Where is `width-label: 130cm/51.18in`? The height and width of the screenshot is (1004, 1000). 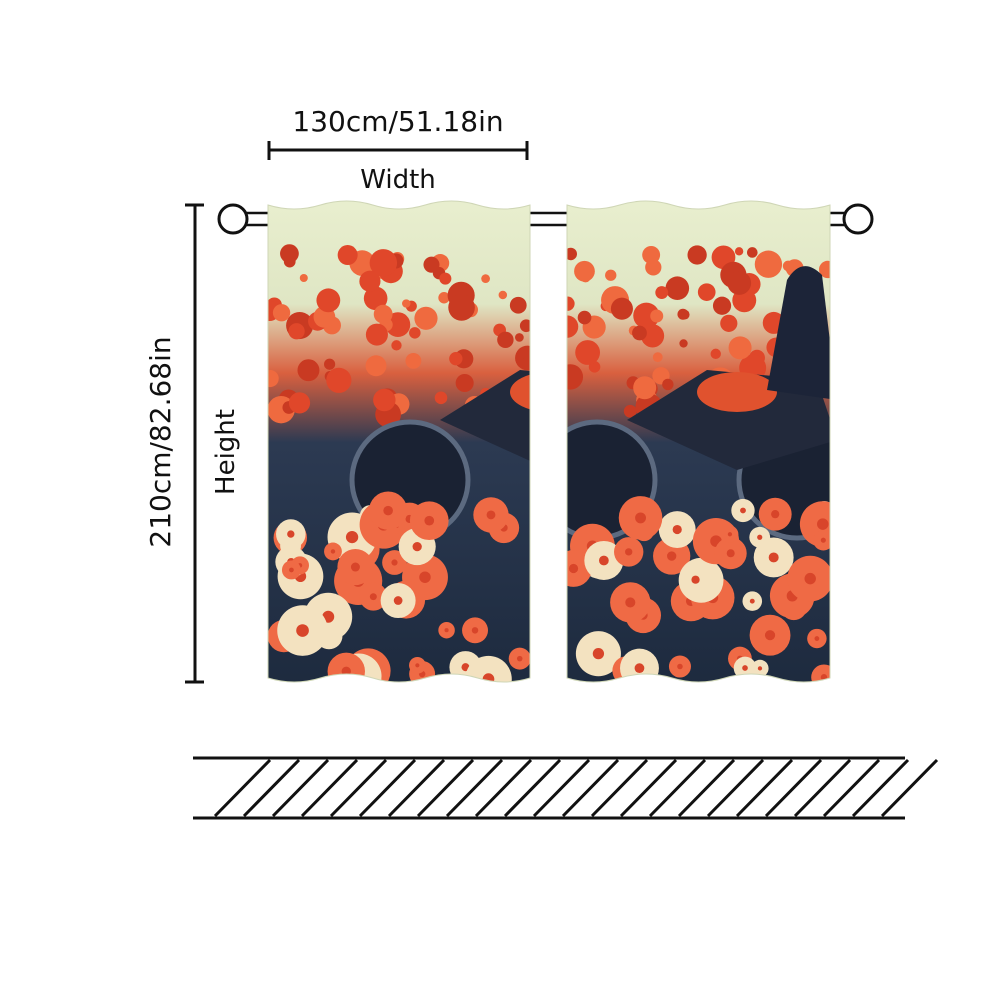
width-label: 130cm/51.18in is located at coordinates (397, 121).